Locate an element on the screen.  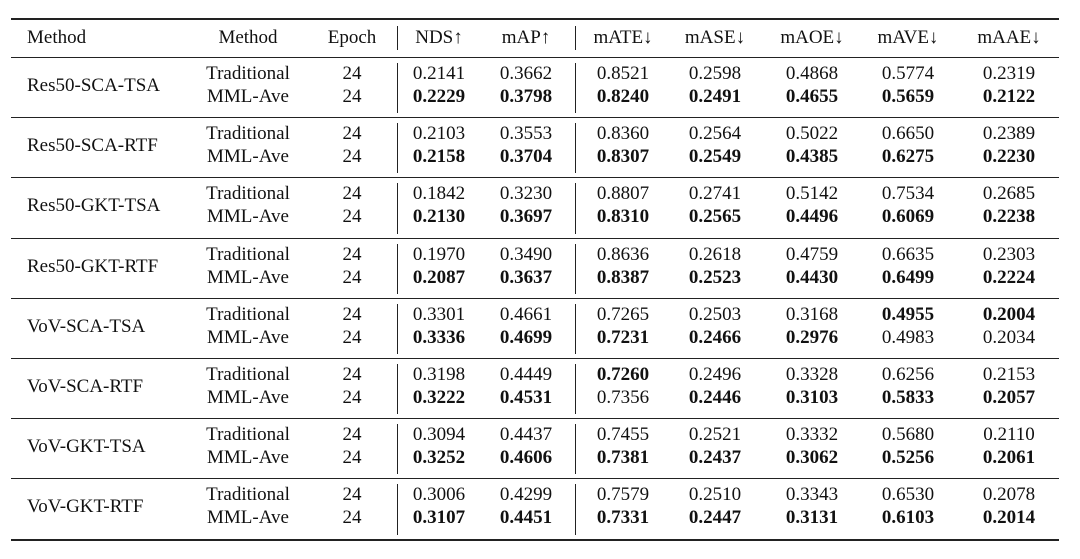
header-mave: mAVE↓ is located at coordinates (908, 37).